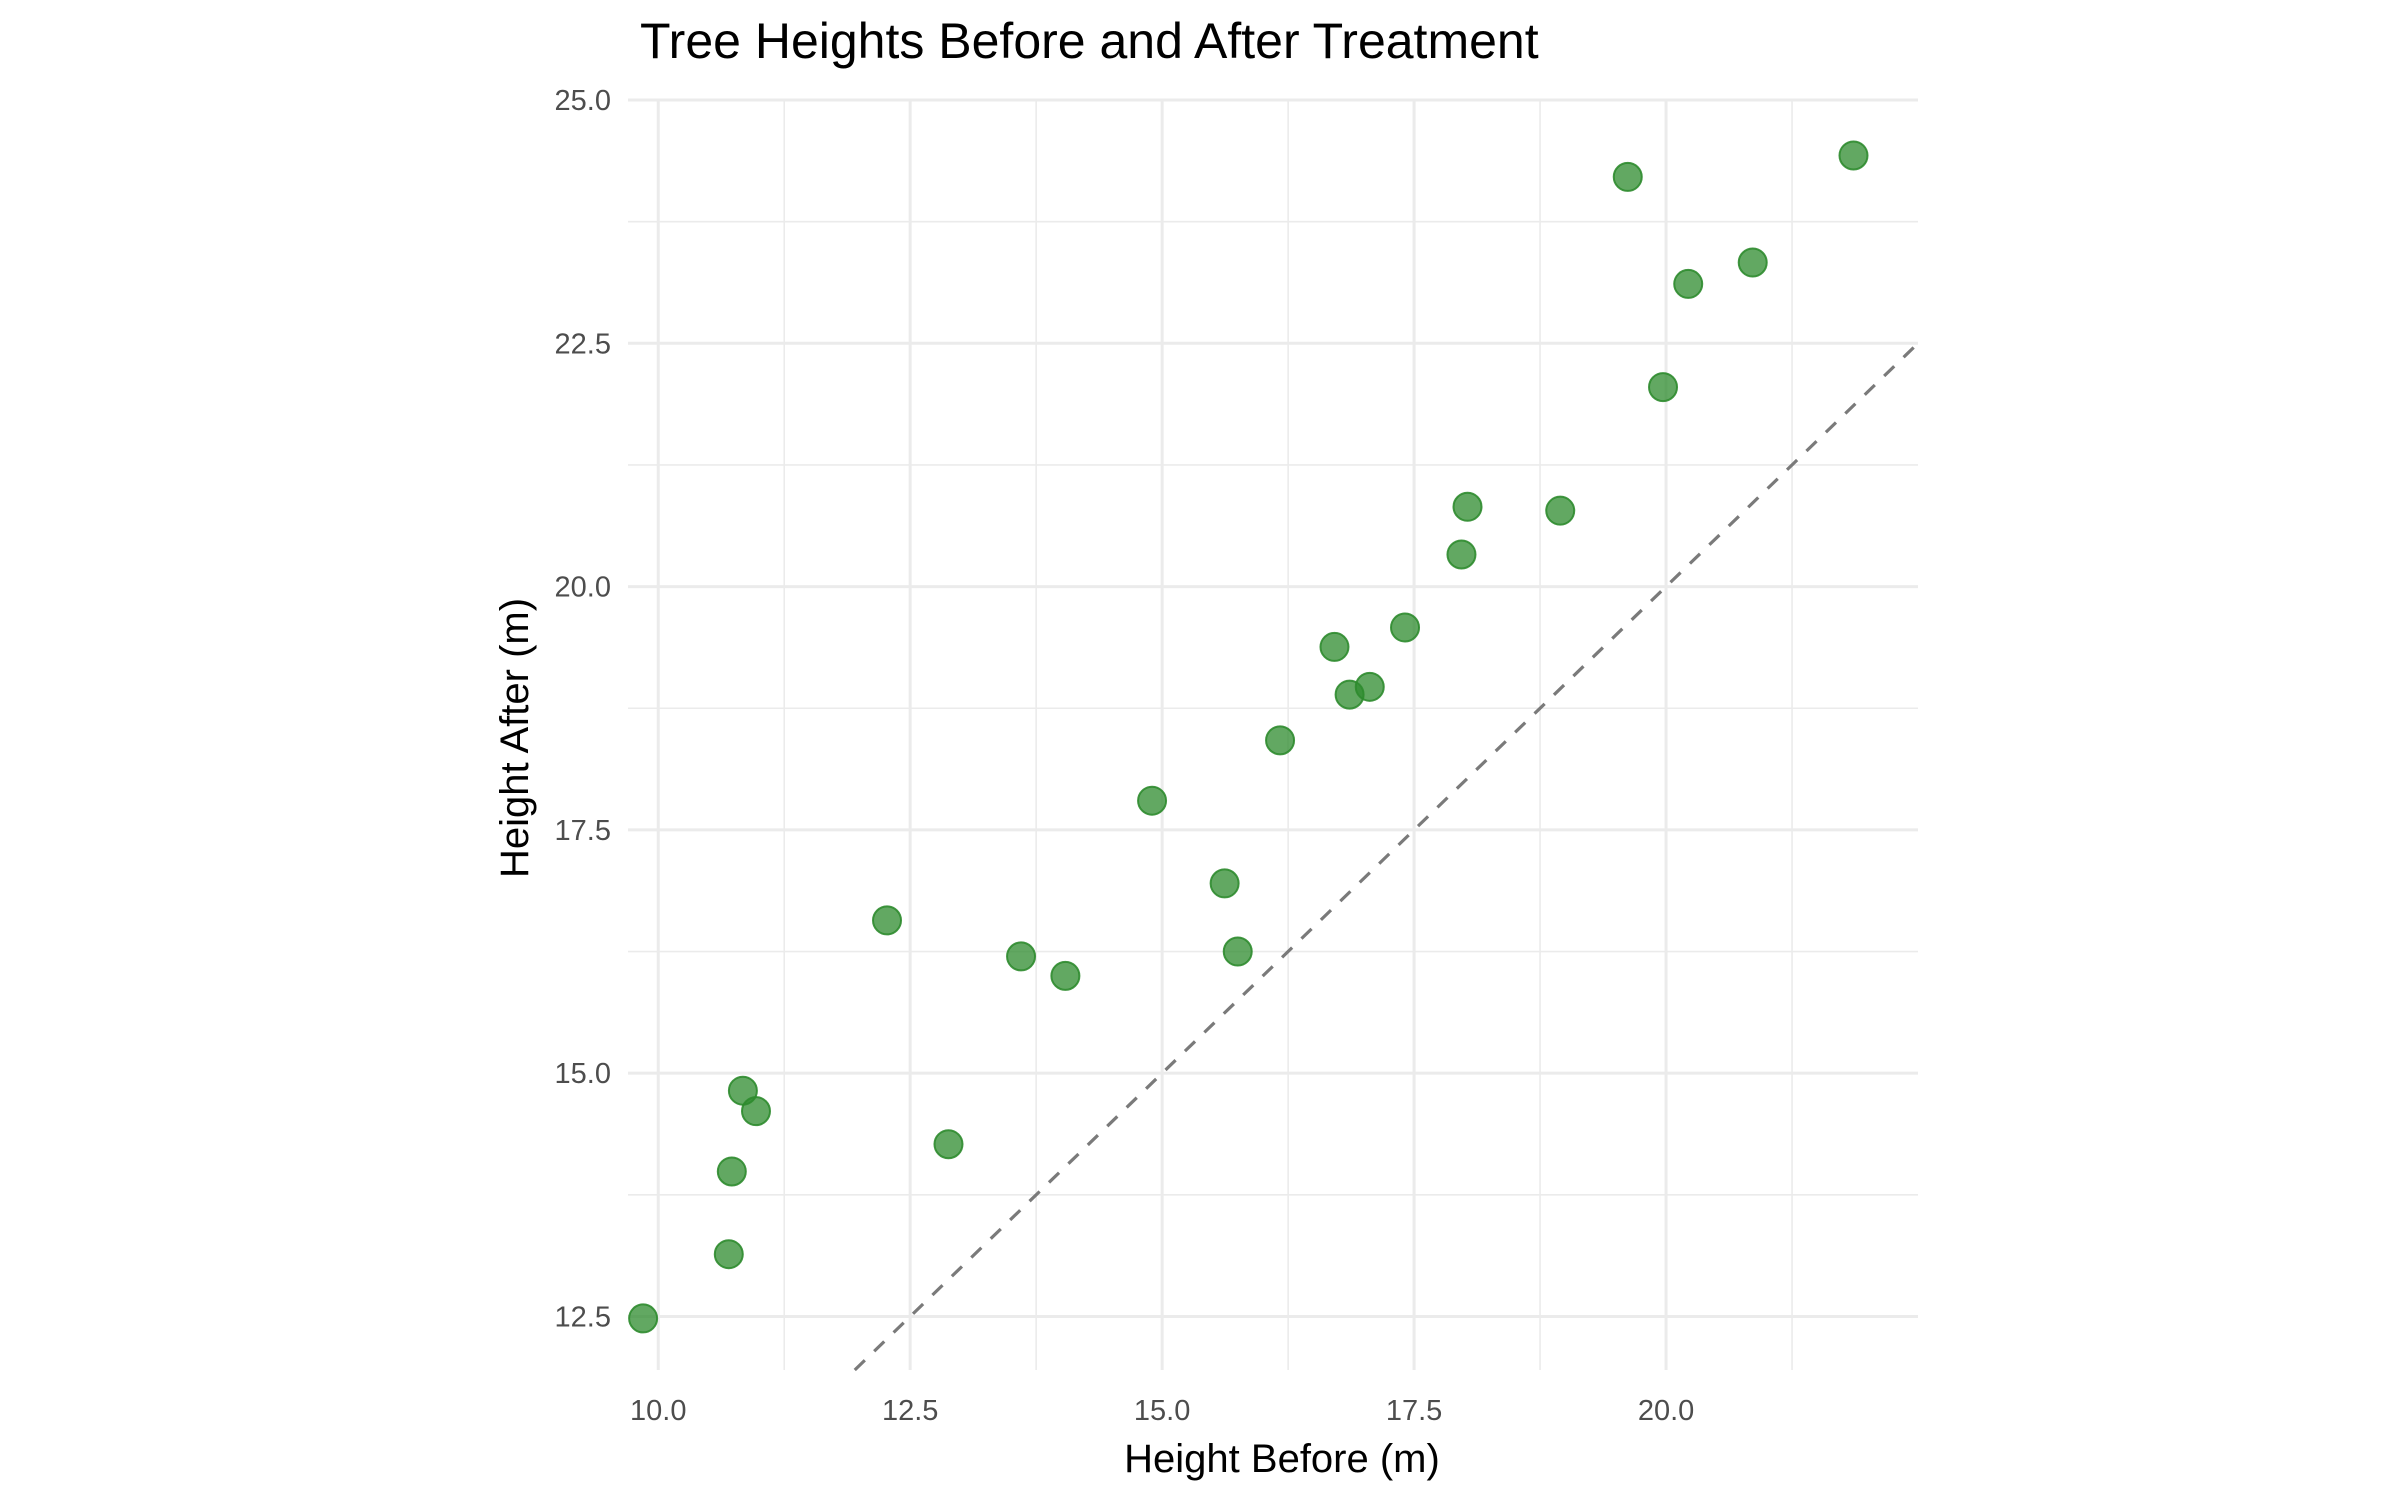 This screenshot has height=1500, width=2400. I want to click on x-tick-label: 17.5, so click(1414, 1411).